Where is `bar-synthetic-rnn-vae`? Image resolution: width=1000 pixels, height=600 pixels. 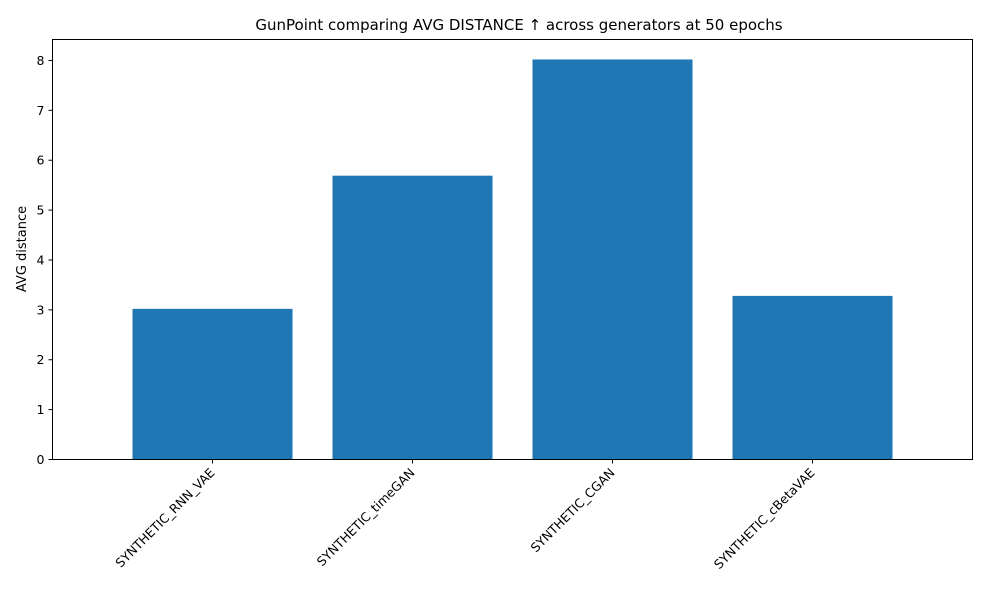
bar-synthetic-rnn-vae is located at coordinates (212, 384).